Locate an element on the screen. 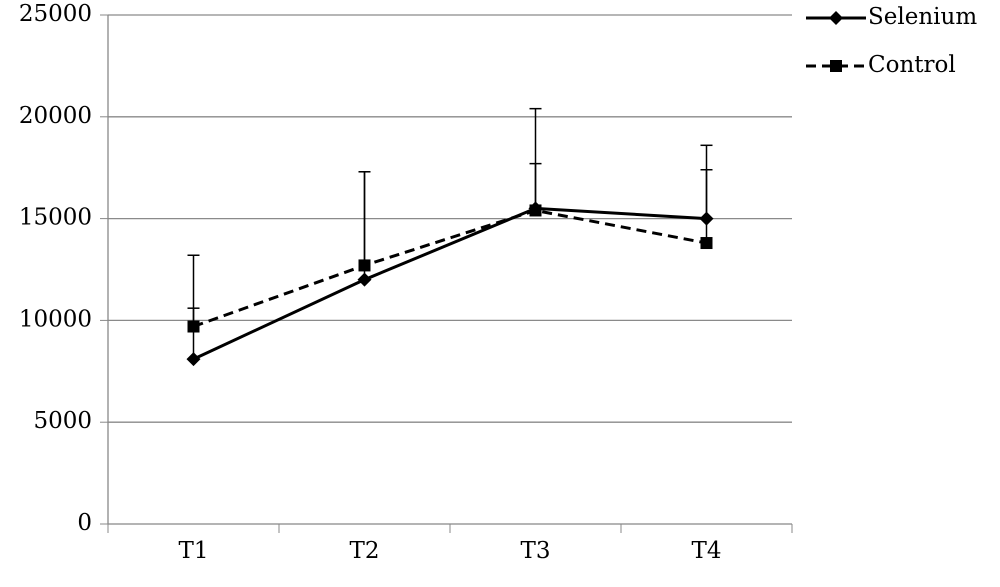  legend-label: Control is located at coordinates (912, 65).